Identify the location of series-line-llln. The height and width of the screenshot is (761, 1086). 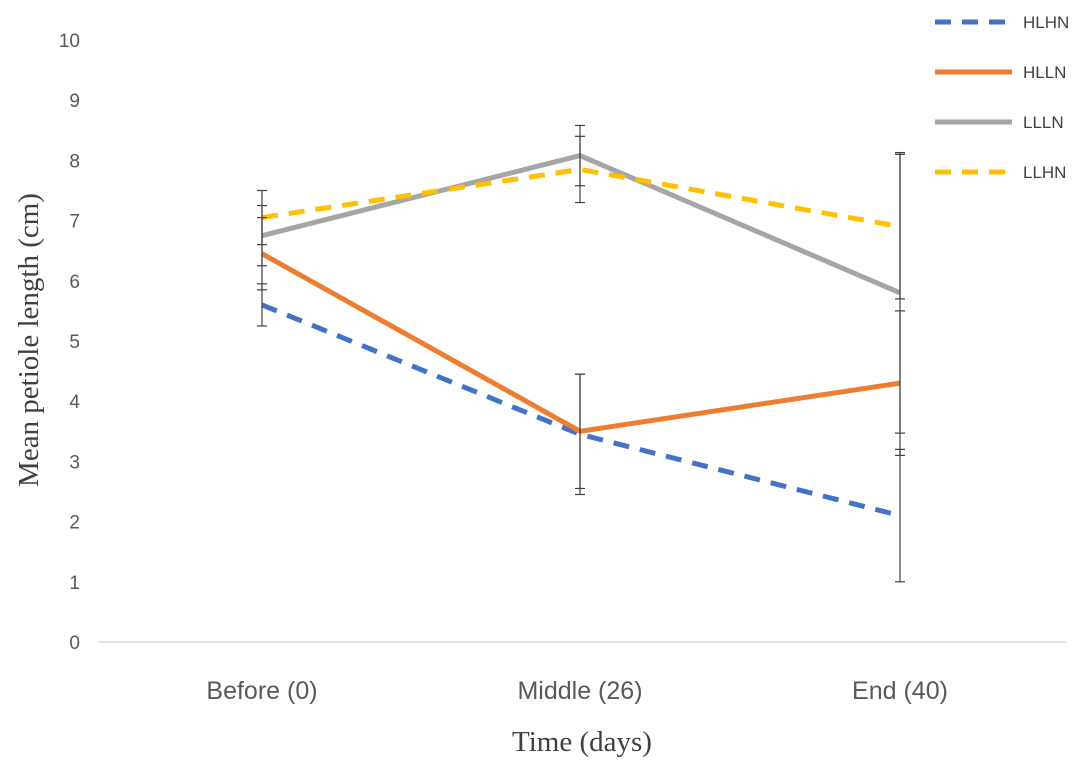
(581, 224).